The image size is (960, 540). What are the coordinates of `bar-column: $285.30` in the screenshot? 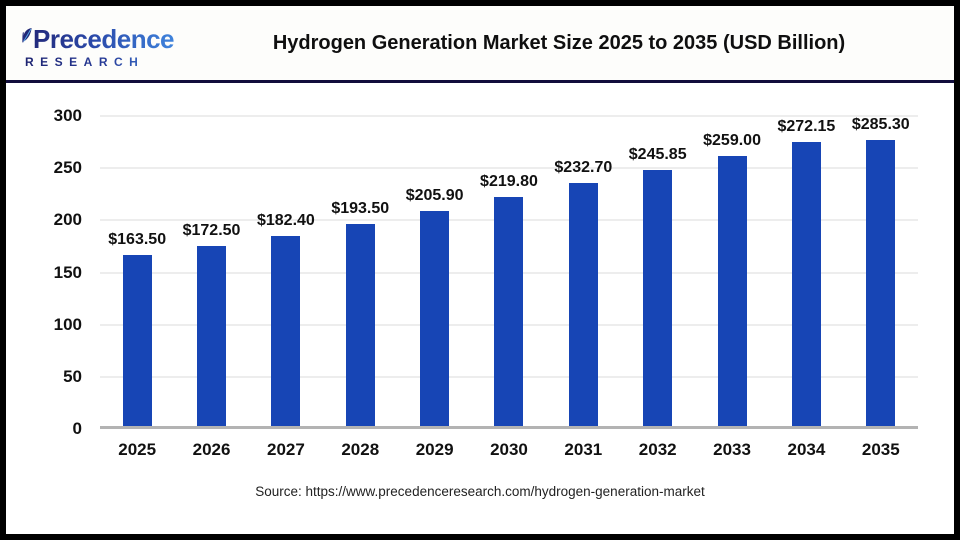 It's located at (881, 271).